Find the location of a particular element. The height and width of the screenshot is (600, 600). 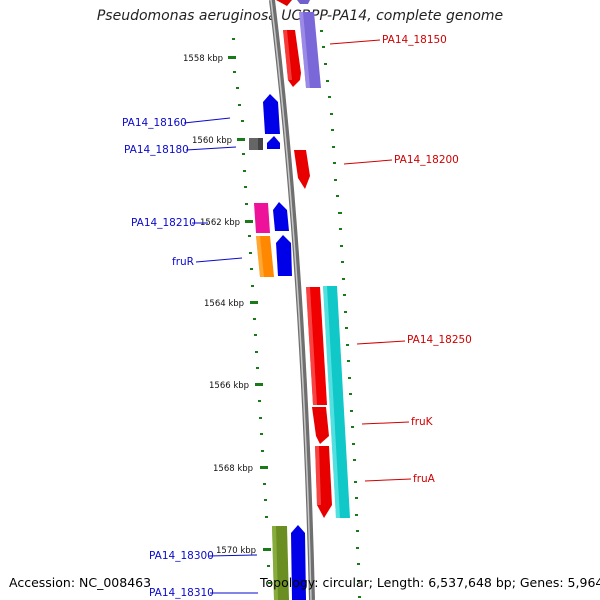

gene-label-frur: fruR is located at coordinates (183, 262).